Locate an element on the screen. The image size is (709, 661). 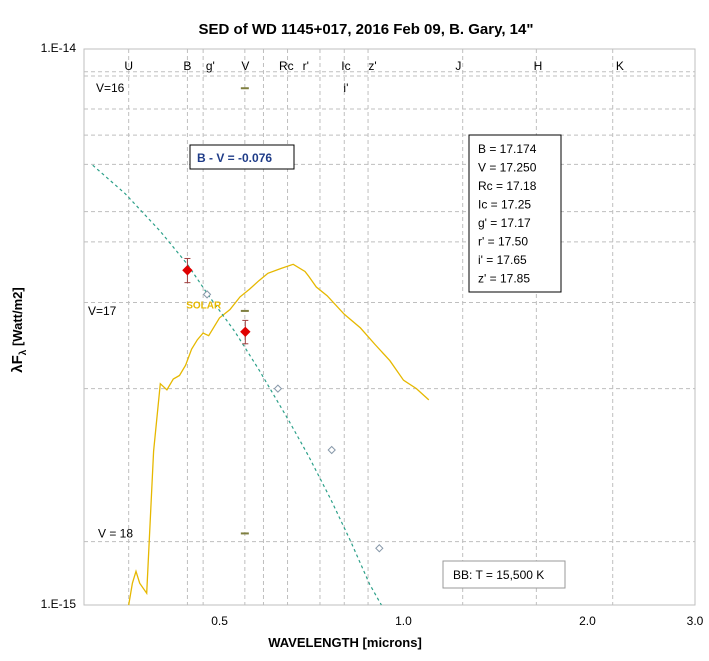
y-axis-title-main: λF is located at coordinates (17, 364).